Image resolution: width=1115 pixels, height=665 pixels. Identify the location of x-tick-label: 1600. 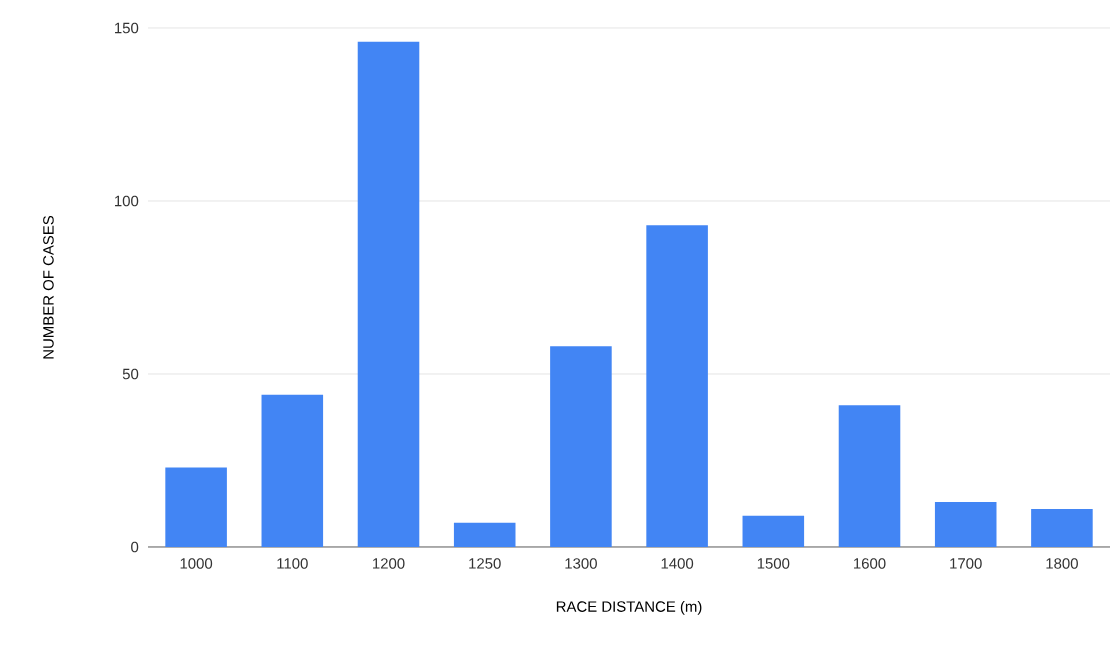
(870, 563).